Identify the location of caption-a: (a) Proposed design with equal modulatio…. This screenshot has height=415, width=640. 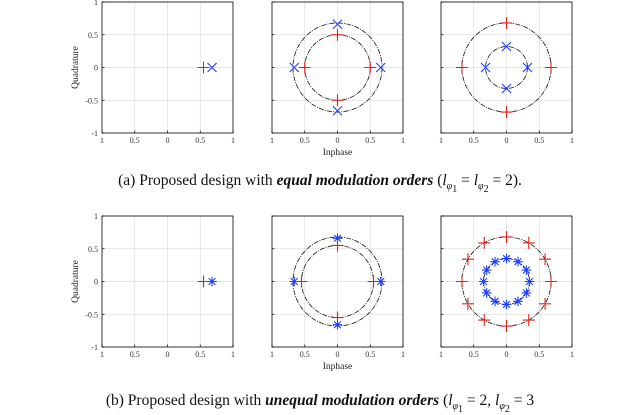
(320, 184).